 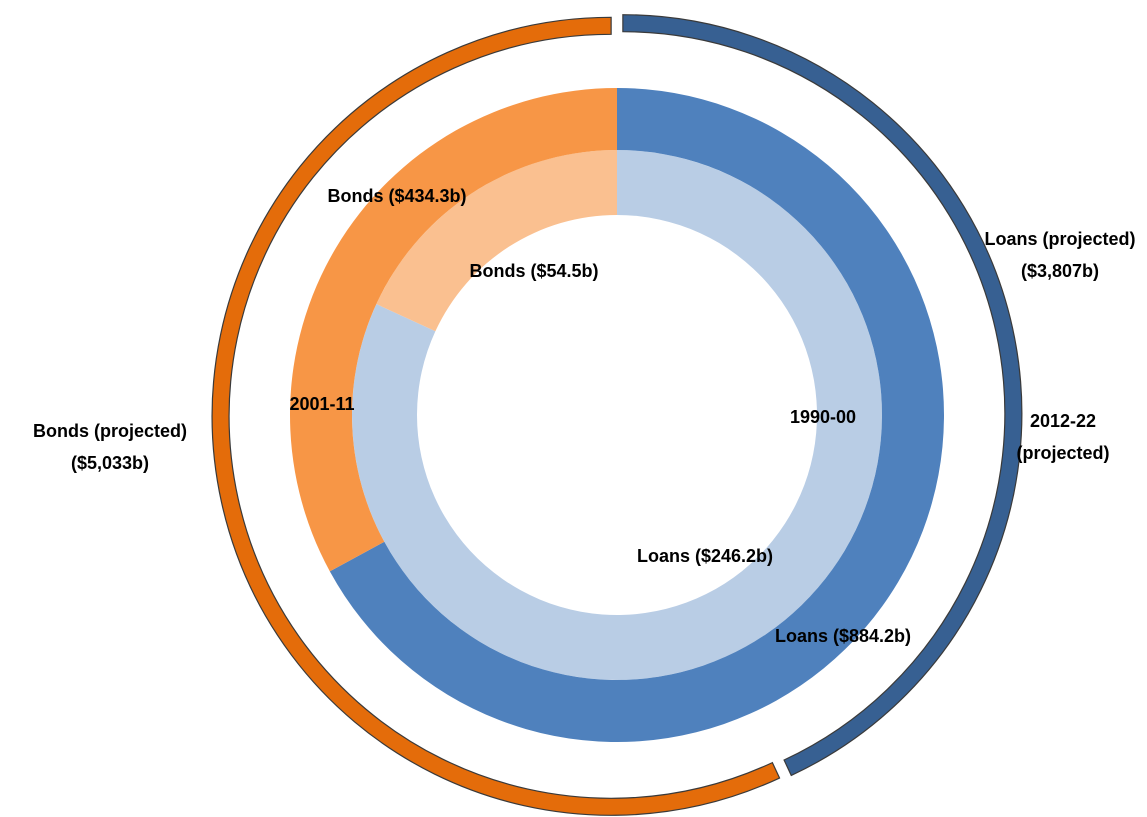 I want to click on segment-label: Loans ($884.2b), so click(x=843, y=636).